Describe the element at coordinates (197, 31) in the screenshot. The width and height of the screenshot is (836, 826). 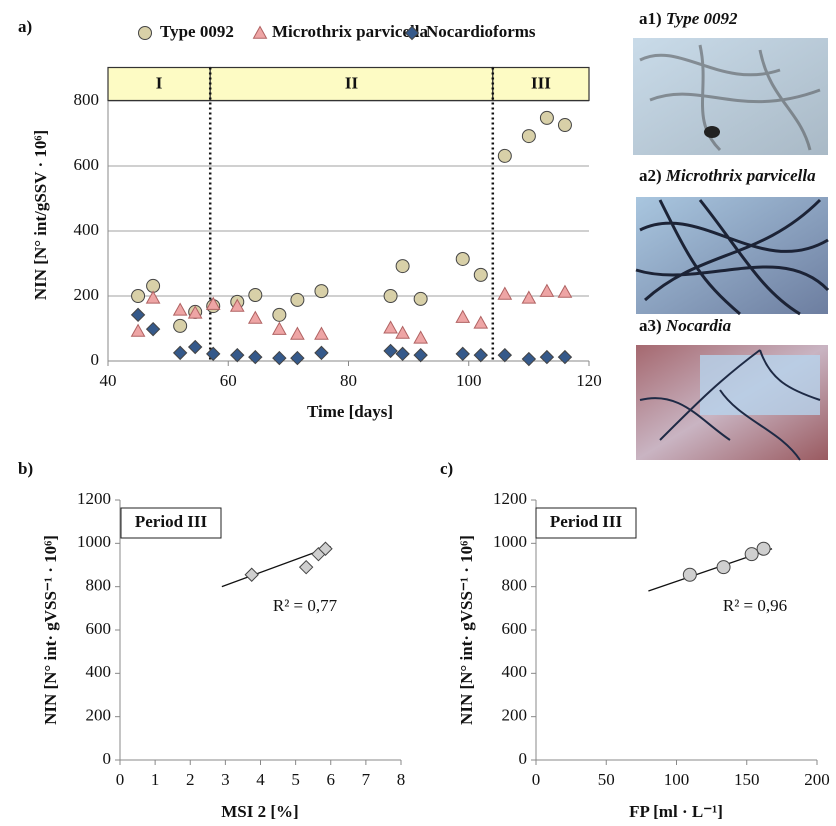
I see `legend-label: Type 0092` at that location.